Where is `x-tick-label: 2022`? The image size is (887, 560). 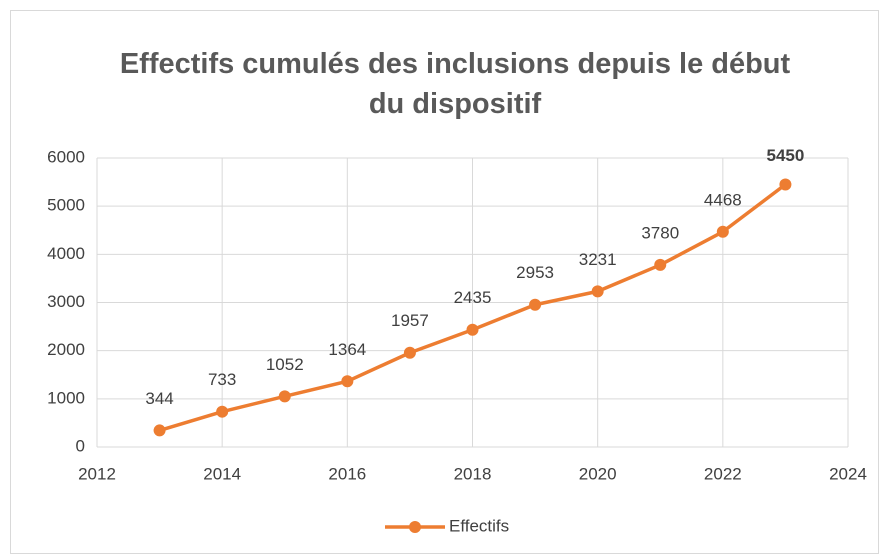 x-tick-label: 2022 is located at coordinates (723, 473).